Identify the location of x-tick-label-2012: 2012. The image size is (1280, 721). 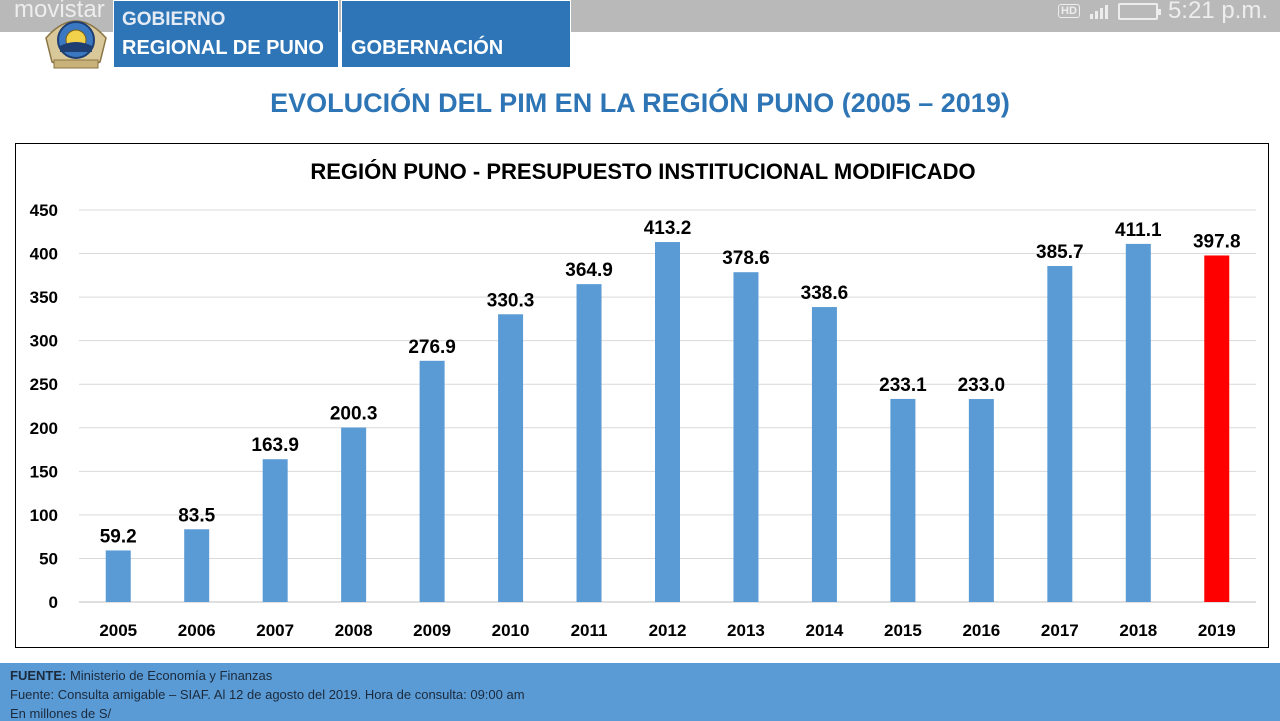
(668, 630).